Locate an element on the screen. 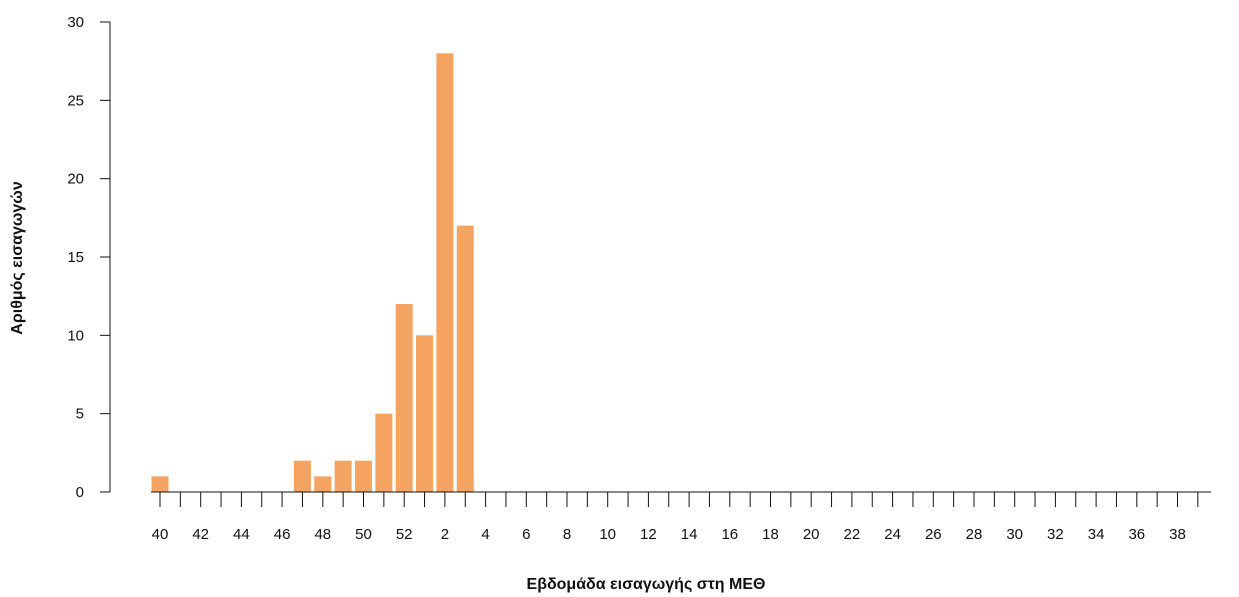 Image resolution: width=1239 pixels, height=597 pixels. x-tick-label: 14 is located at coordinates (689, 534).